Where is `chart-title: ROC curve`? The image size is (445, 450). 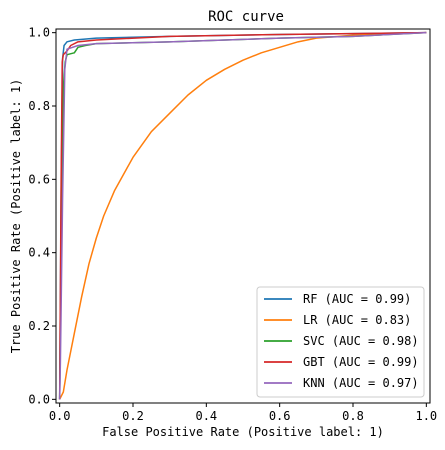
chart-title: ROC curve is located at coordinates (246, 17).